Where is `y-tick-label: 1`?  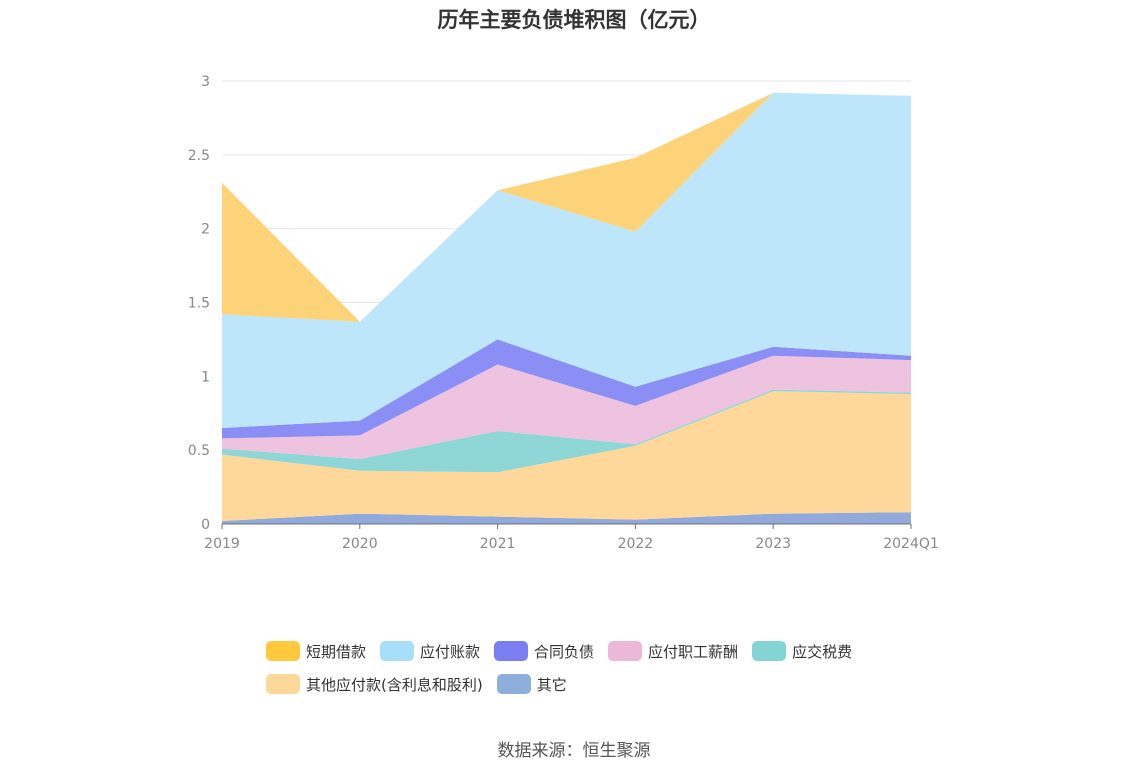
y-tick-label: 1 is located at coordinates (205, 377).